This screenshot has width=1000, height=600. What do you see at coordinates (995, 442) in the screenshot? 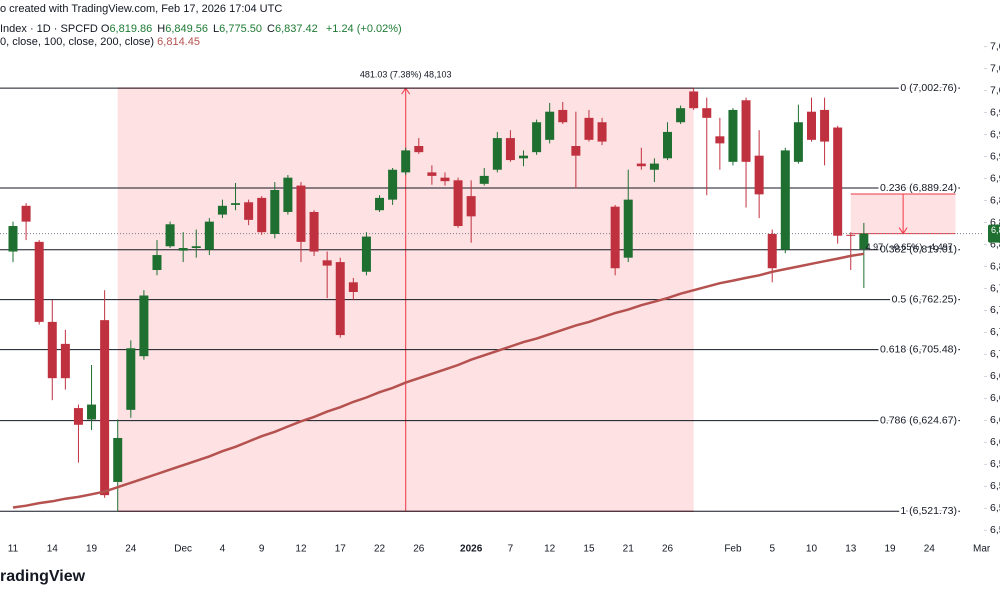
I see `y-tick-label: 6,600.00` at bounding box center [995, 442].